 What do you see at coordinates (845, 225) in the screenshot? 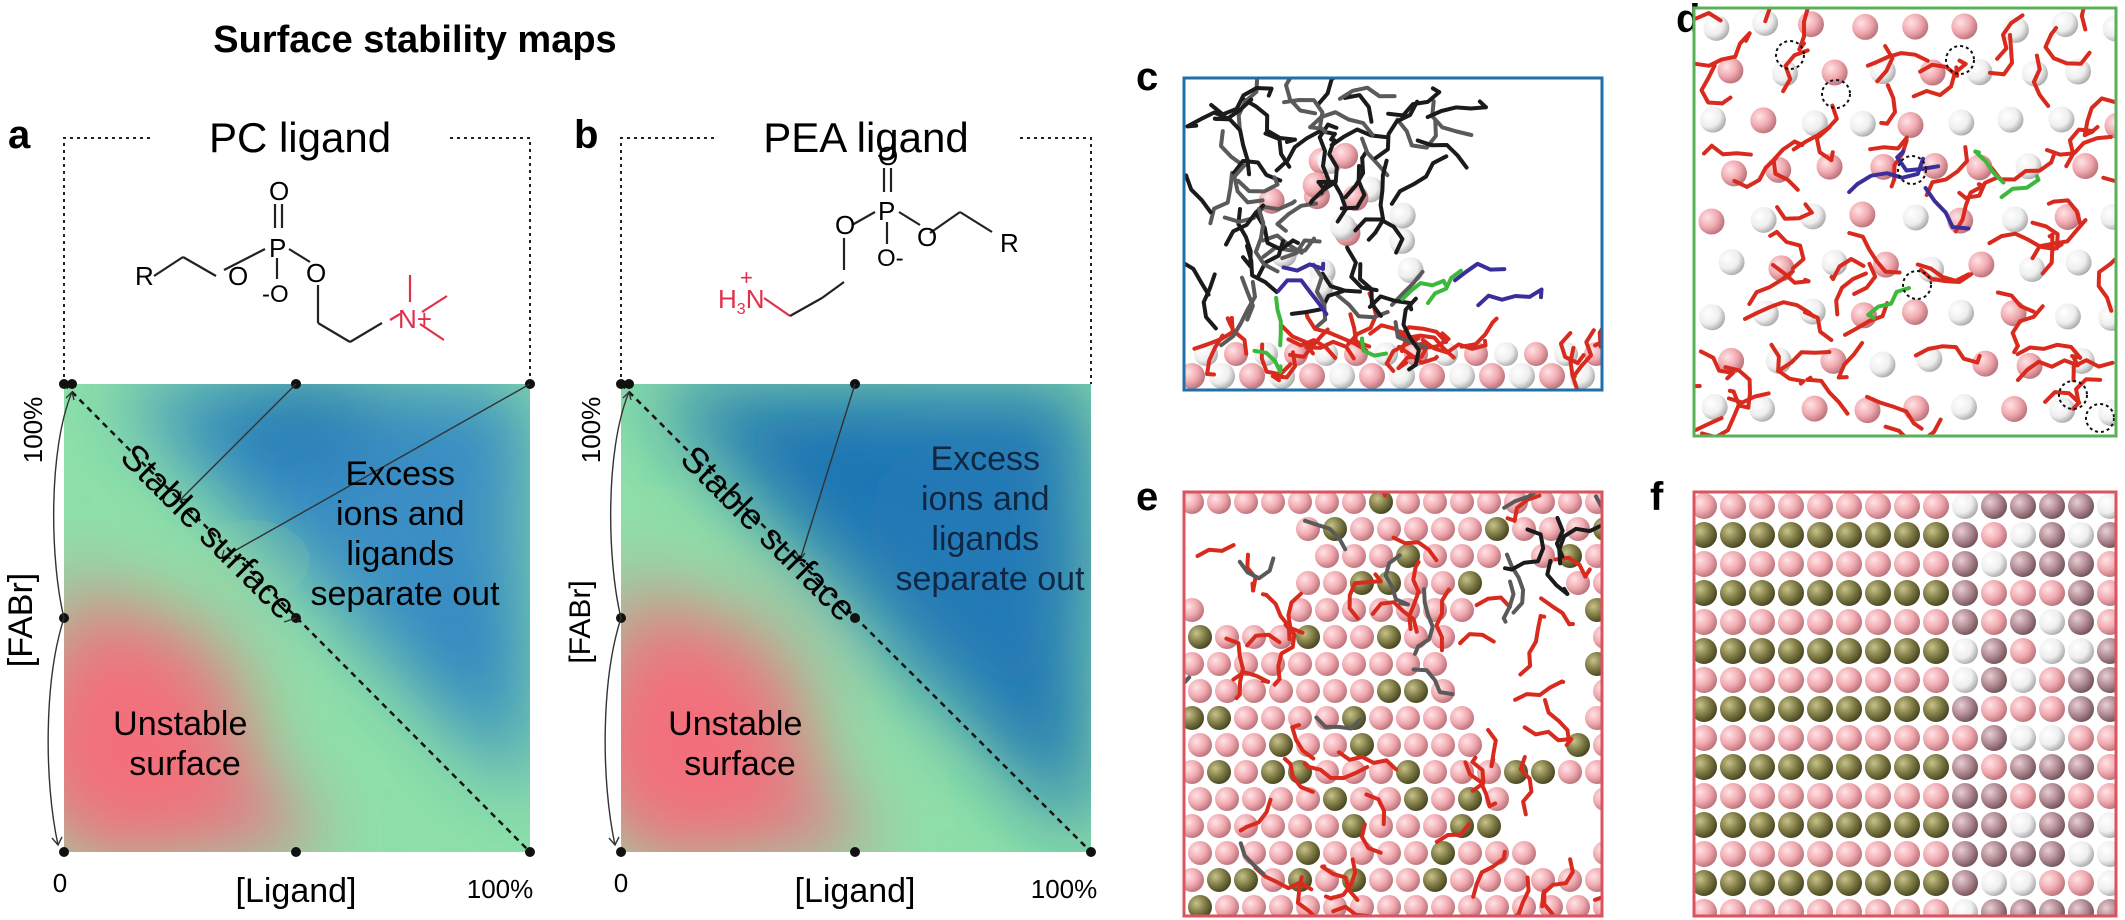
I see `mol-o1: O` at bounding box center [845, 225].